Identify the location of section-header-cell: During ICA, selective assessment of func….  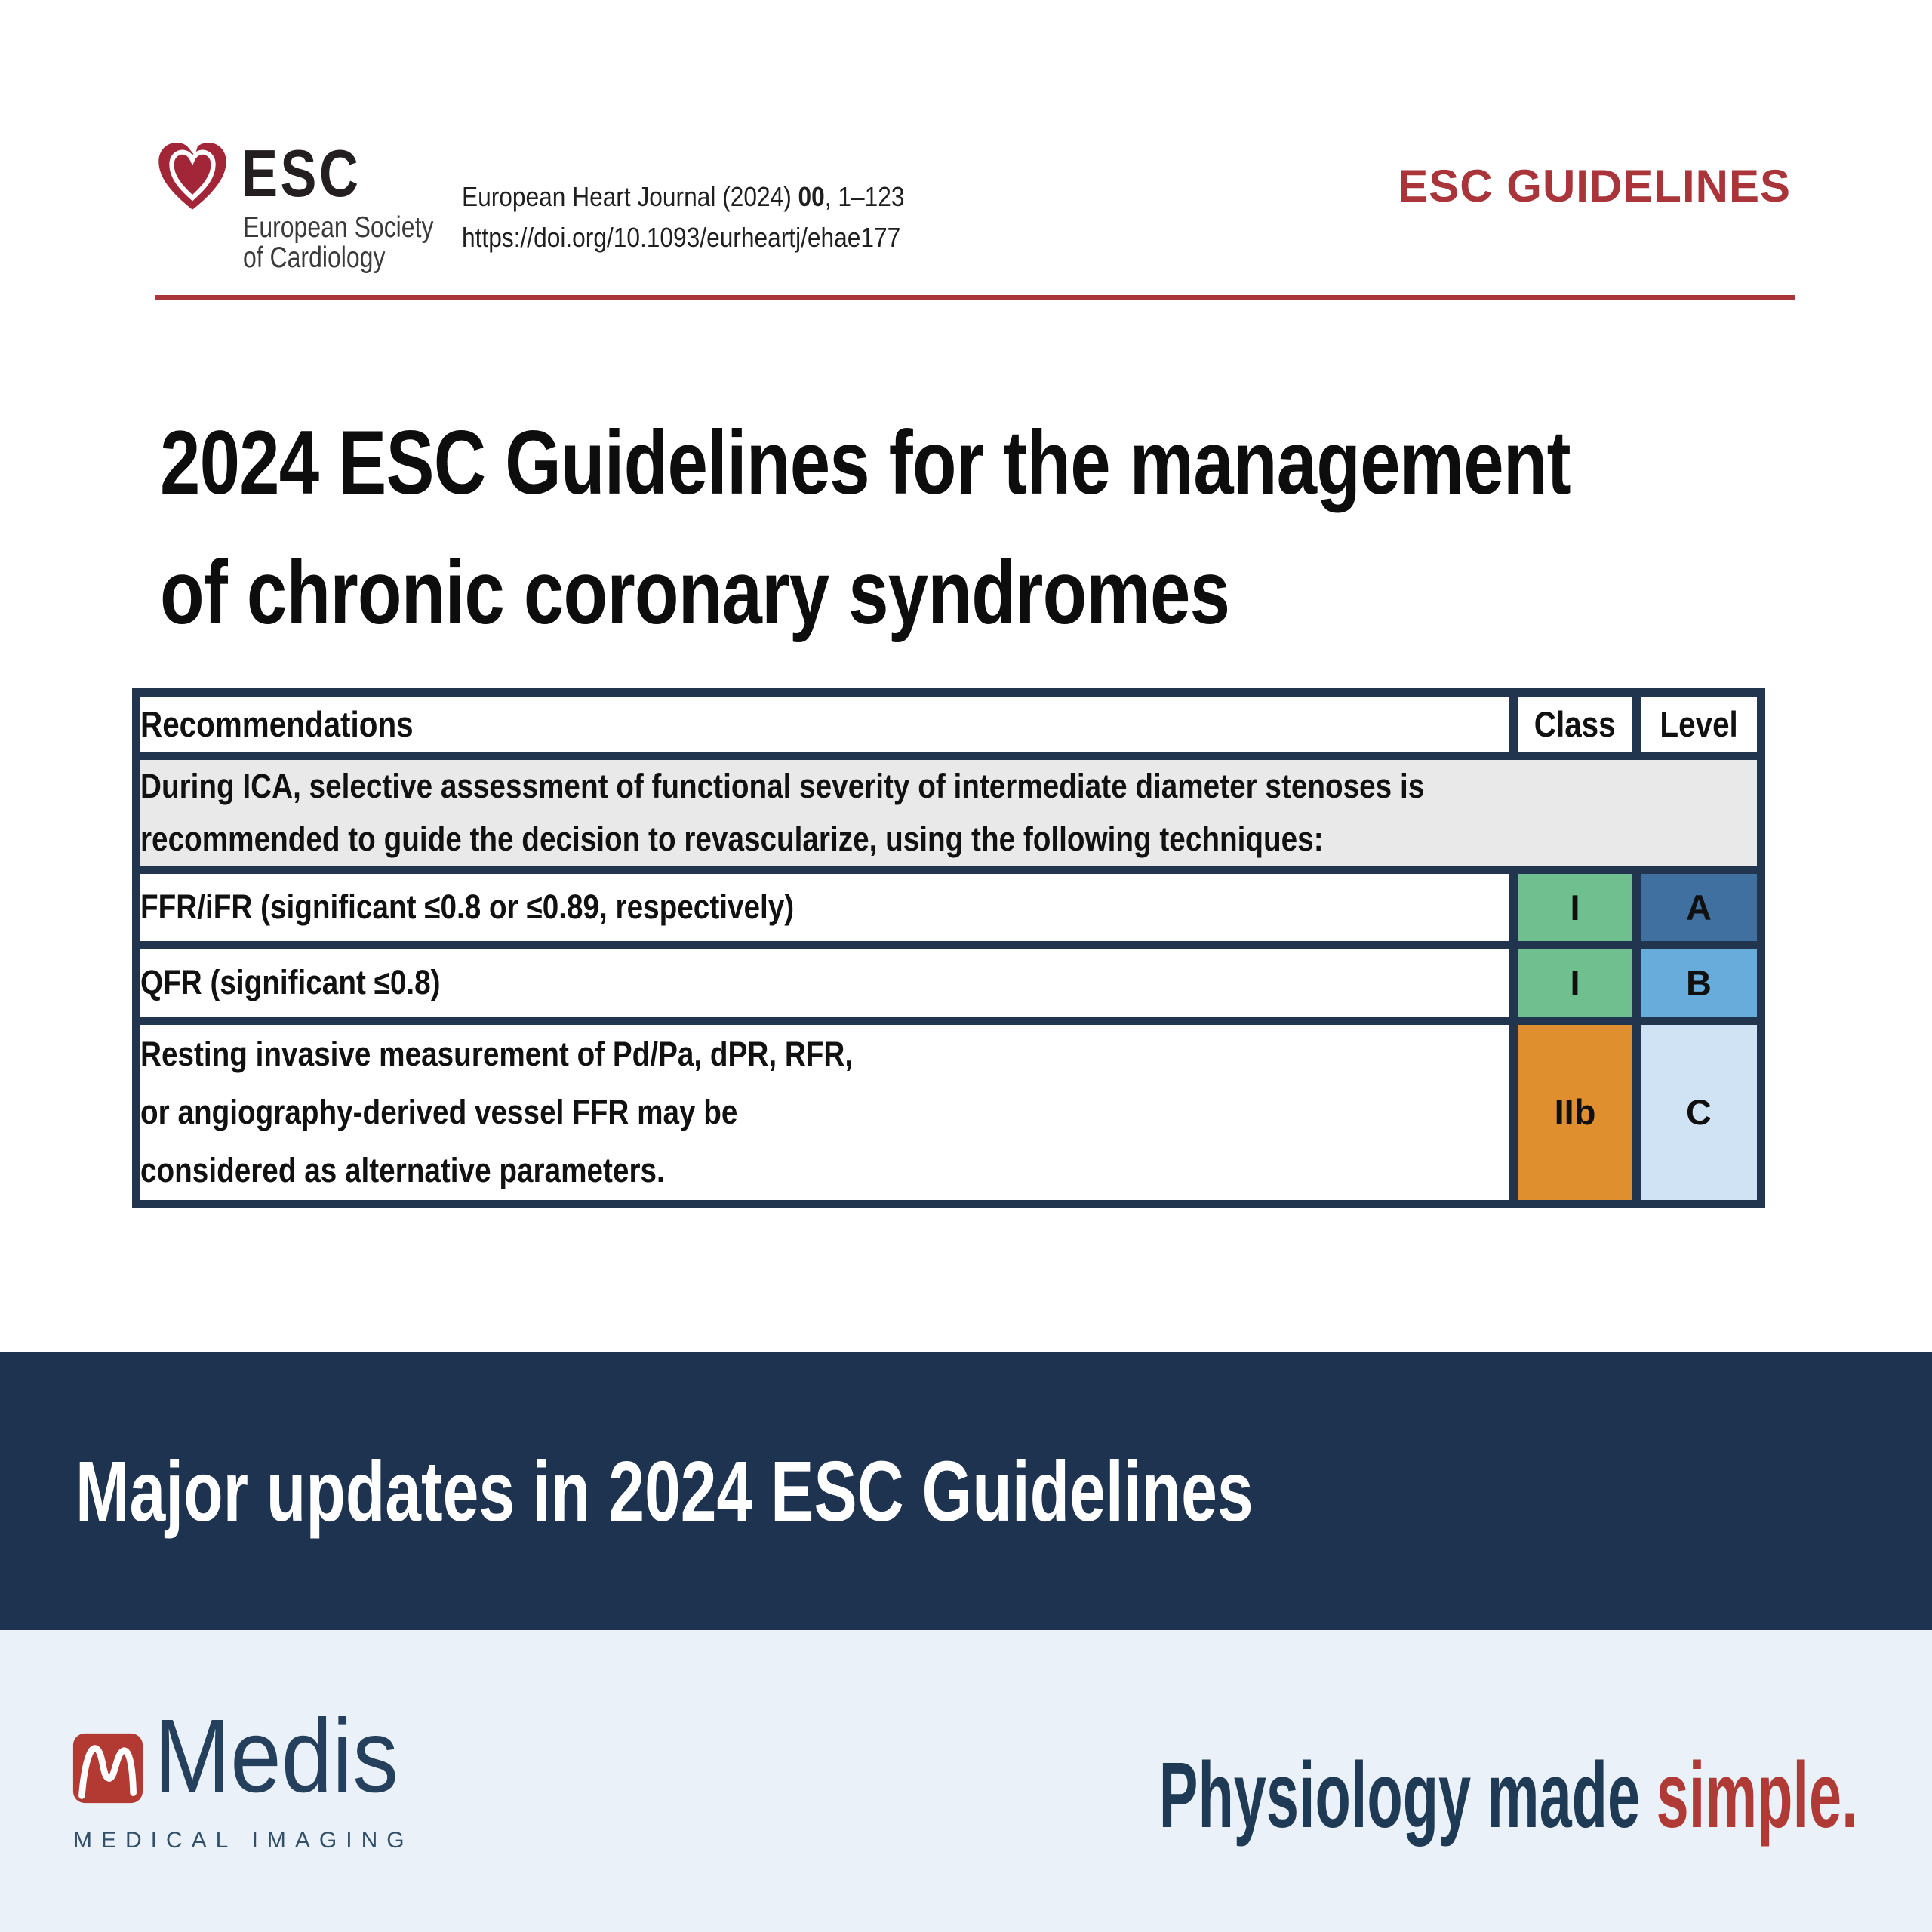
(948, 813).